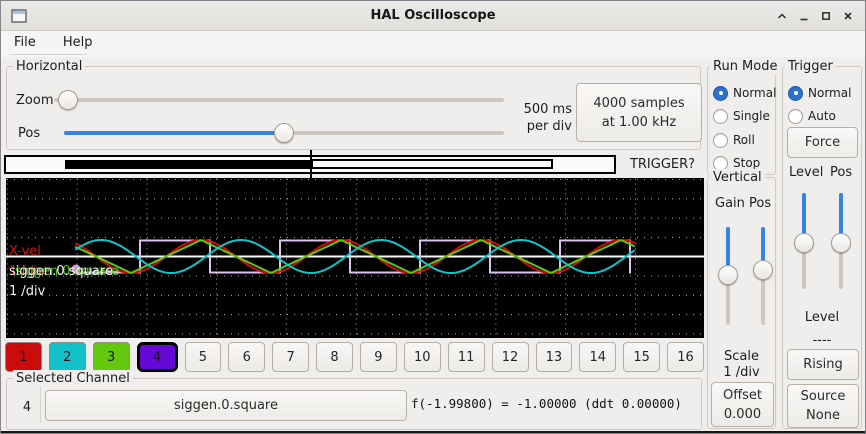 The image size is (866, 434). I want to click on menubar: File Help, so click(433, 44).